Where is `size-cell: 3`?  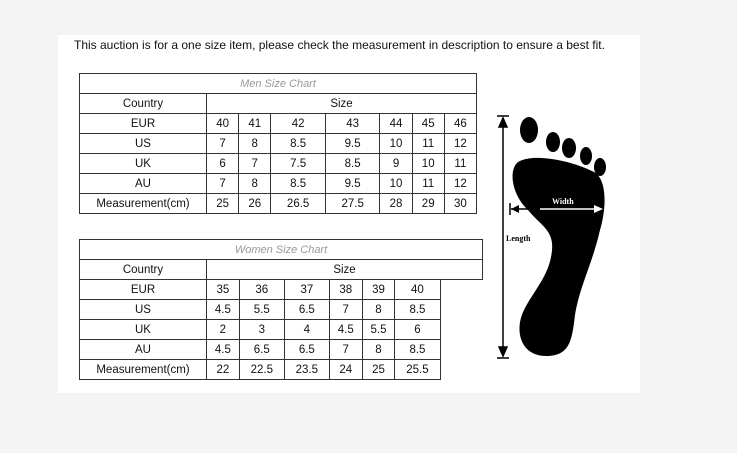 size-cell: 3 is located at coordinates (261, 329).